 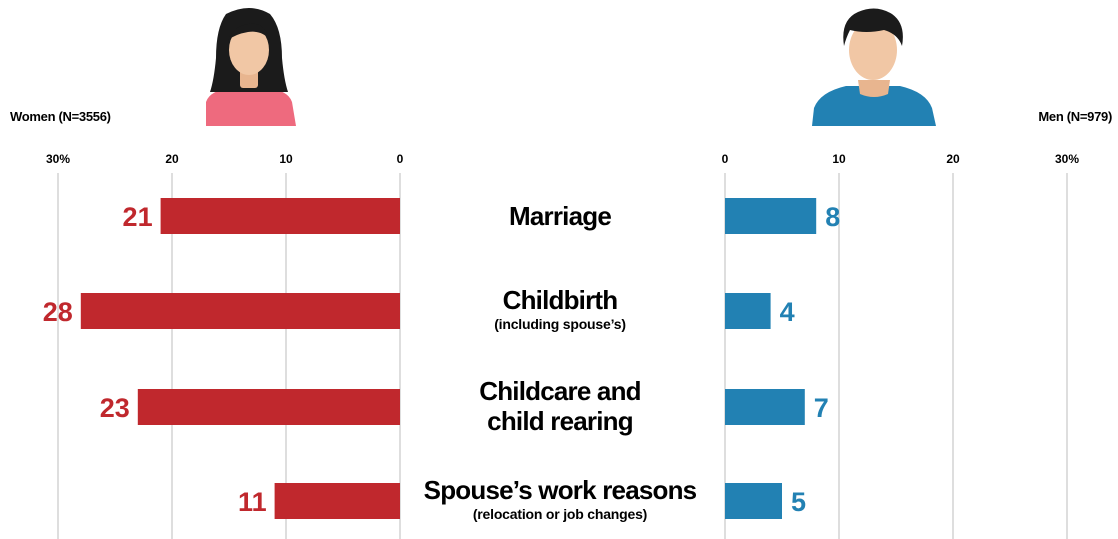 What do you see at coordinates (839, 159) in the screenshot?
I see `men-tick-label: 10` at bounding box center [839, 159].